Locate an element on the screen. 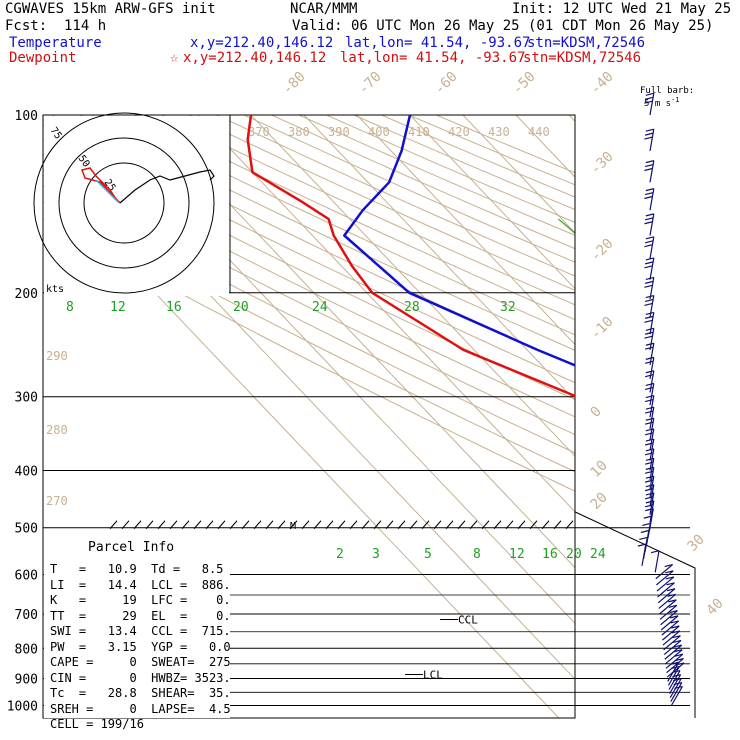  mixing-ratio-line is located at coordinates (721, 468).